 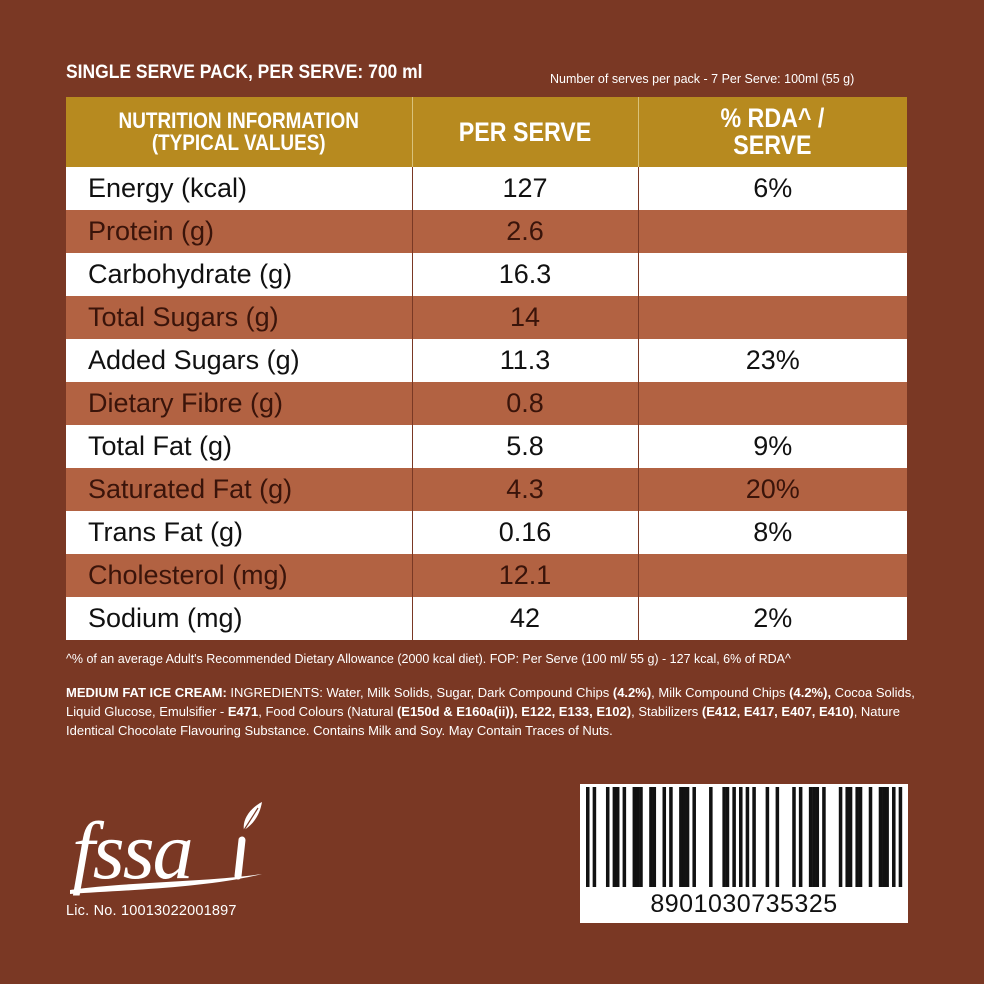 I want to click on rda-value: 6%, so click(x=772, y=188).